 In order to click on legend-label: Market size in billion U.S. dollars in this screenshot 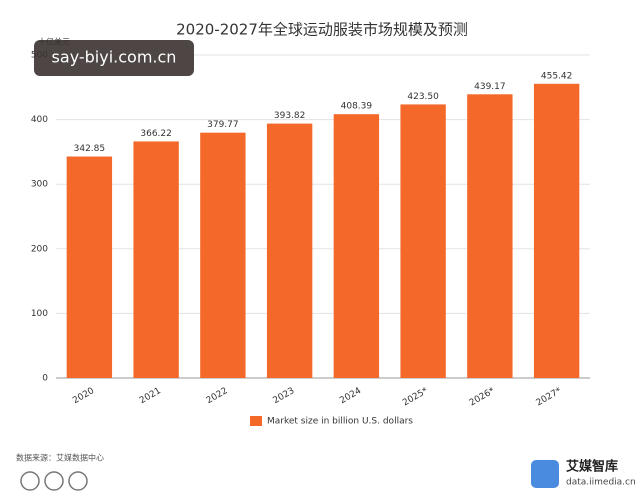, I will do `click(340, 422)`.